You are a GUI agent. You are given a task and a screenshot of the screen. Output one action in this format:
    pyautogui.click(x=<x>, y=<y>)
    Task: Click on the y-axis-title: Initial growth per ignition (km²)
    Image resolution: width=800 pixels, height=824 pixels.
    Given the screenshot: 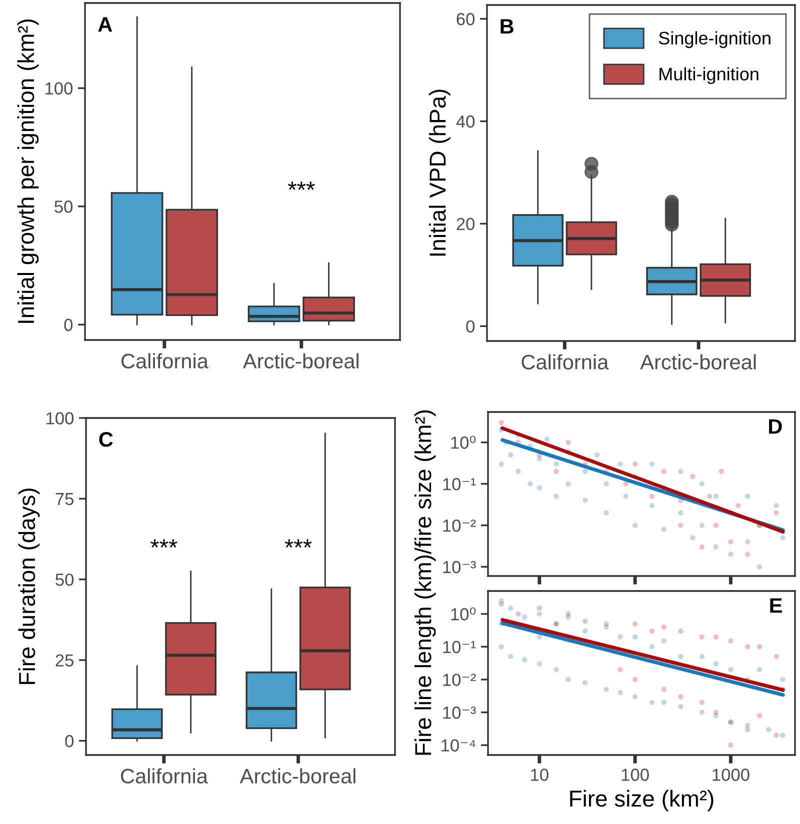 What is the action you would take?
    pyautogui.click(x=28, y=171)
    